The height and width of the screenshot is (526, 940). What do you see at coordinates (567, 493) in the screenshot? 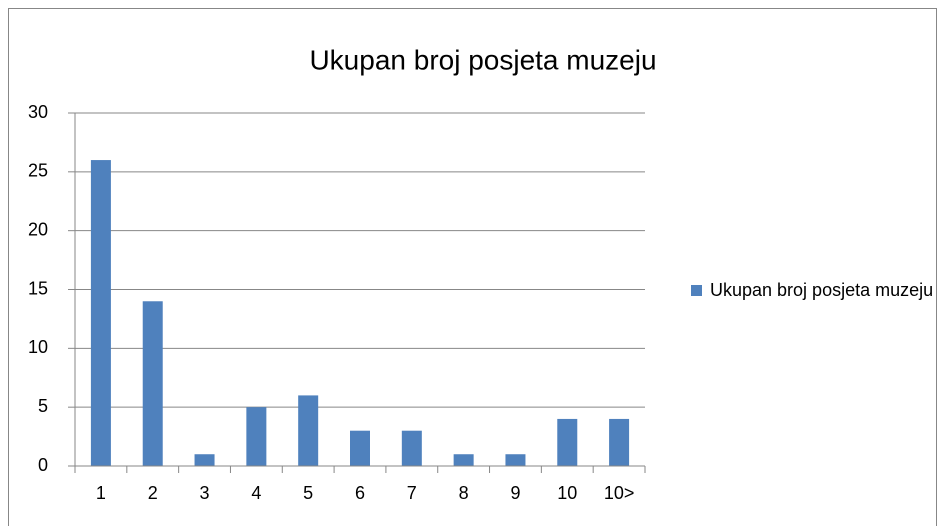
I see `x-tick-label: 10` at bounding box center [567, 493].